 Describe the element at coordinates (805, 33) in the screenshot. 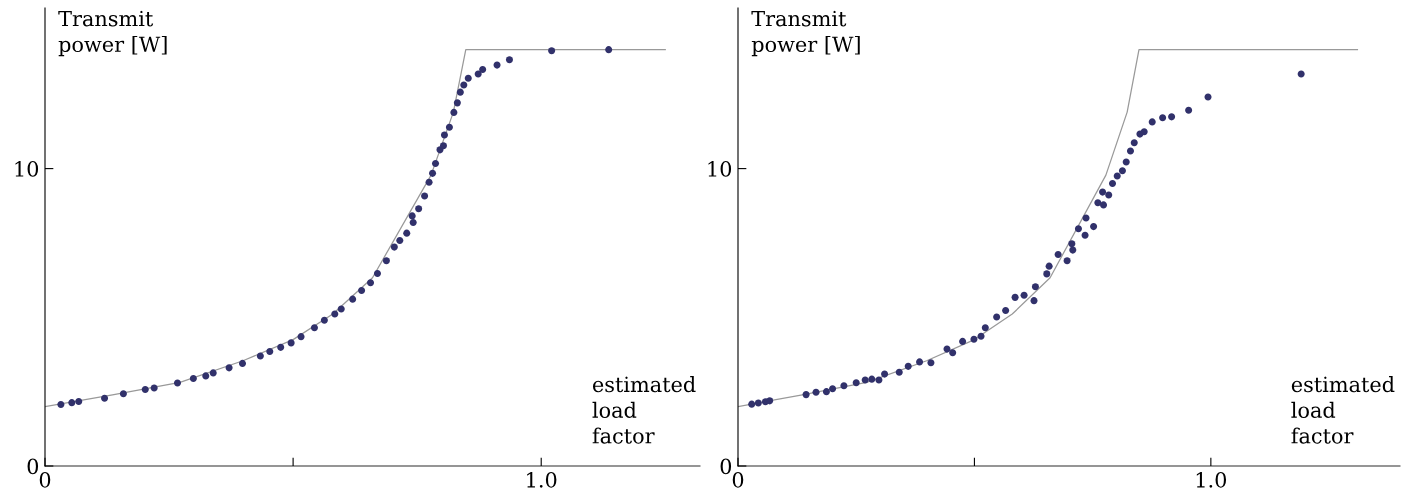

I see `y-axis-title: Transmit power [W]` at that location.